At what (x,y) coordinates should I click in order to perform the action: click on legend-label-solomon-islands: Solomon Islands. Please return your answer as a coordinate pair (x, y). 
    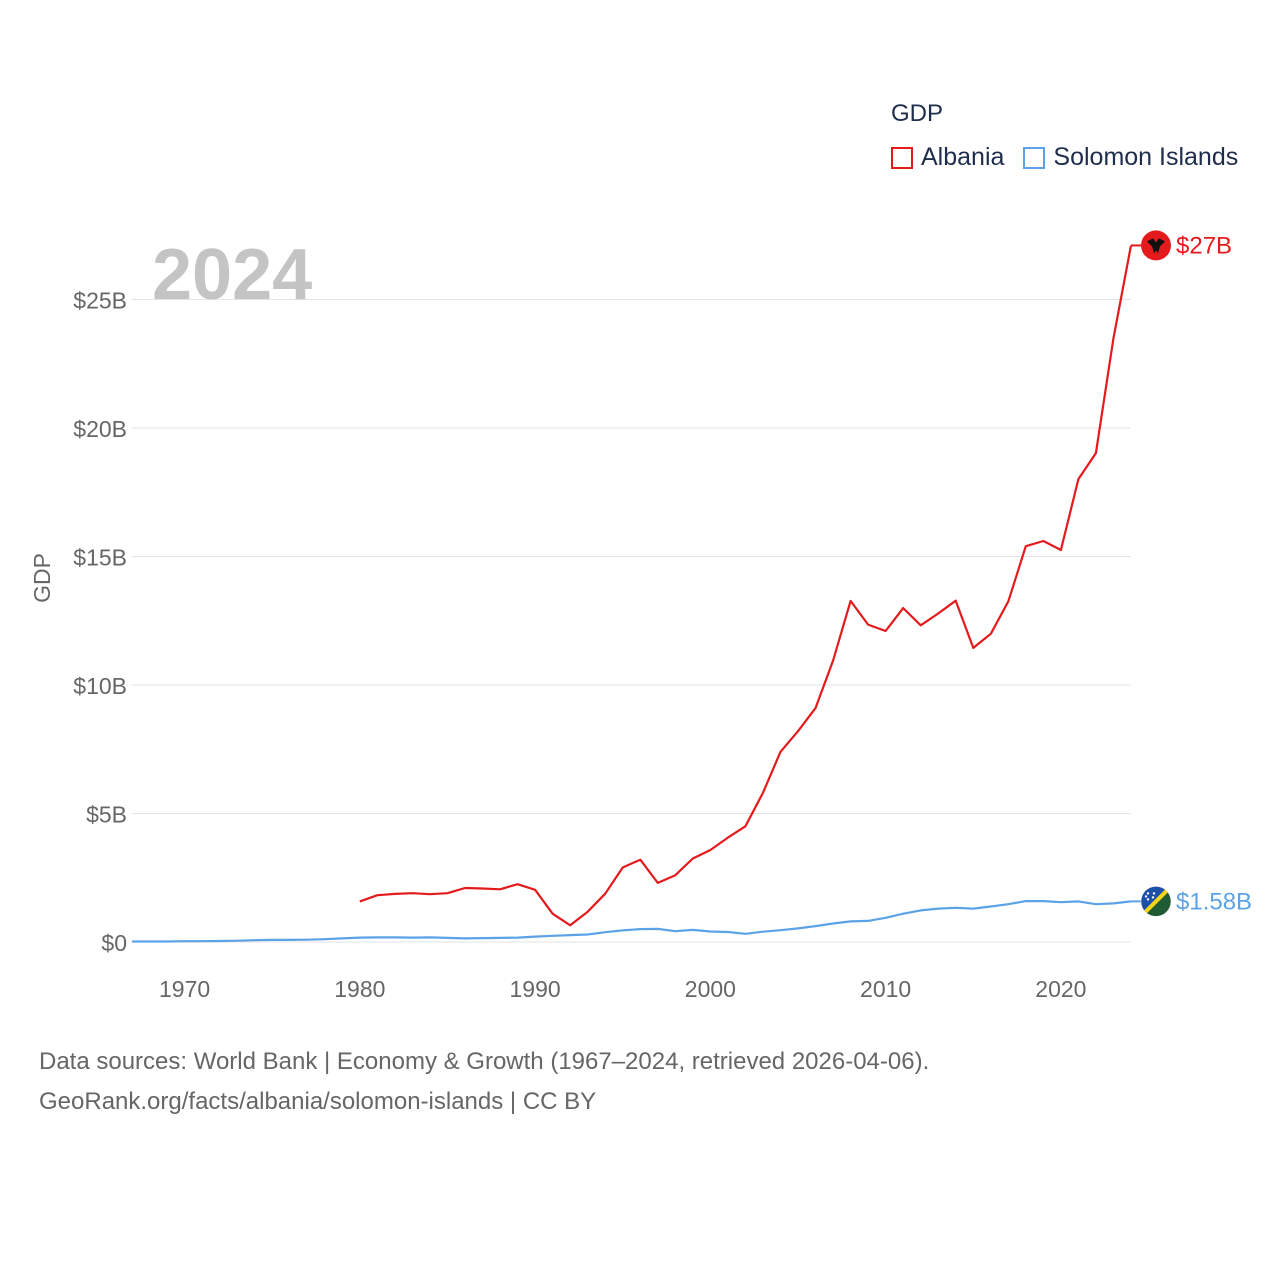
    Looking at the image, I should click on (1146, 157).